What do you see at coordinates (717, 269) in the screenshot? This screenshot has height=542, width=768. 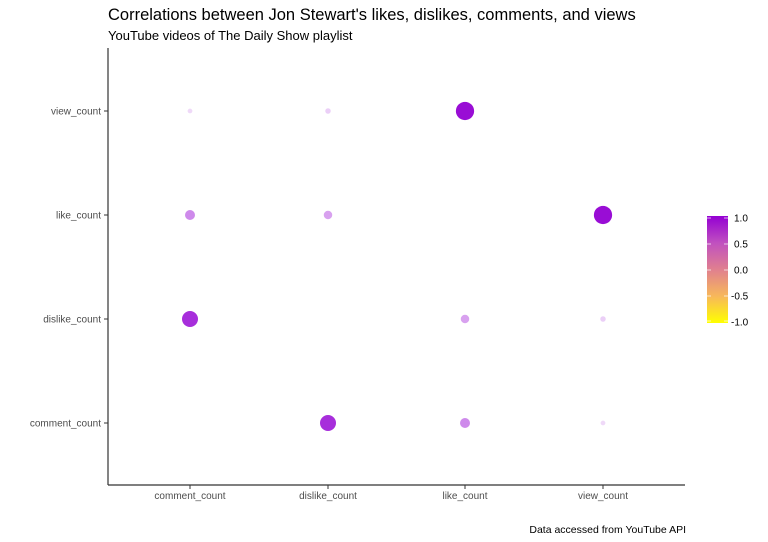 I see `colorbar` at bounding box center [717, 269].